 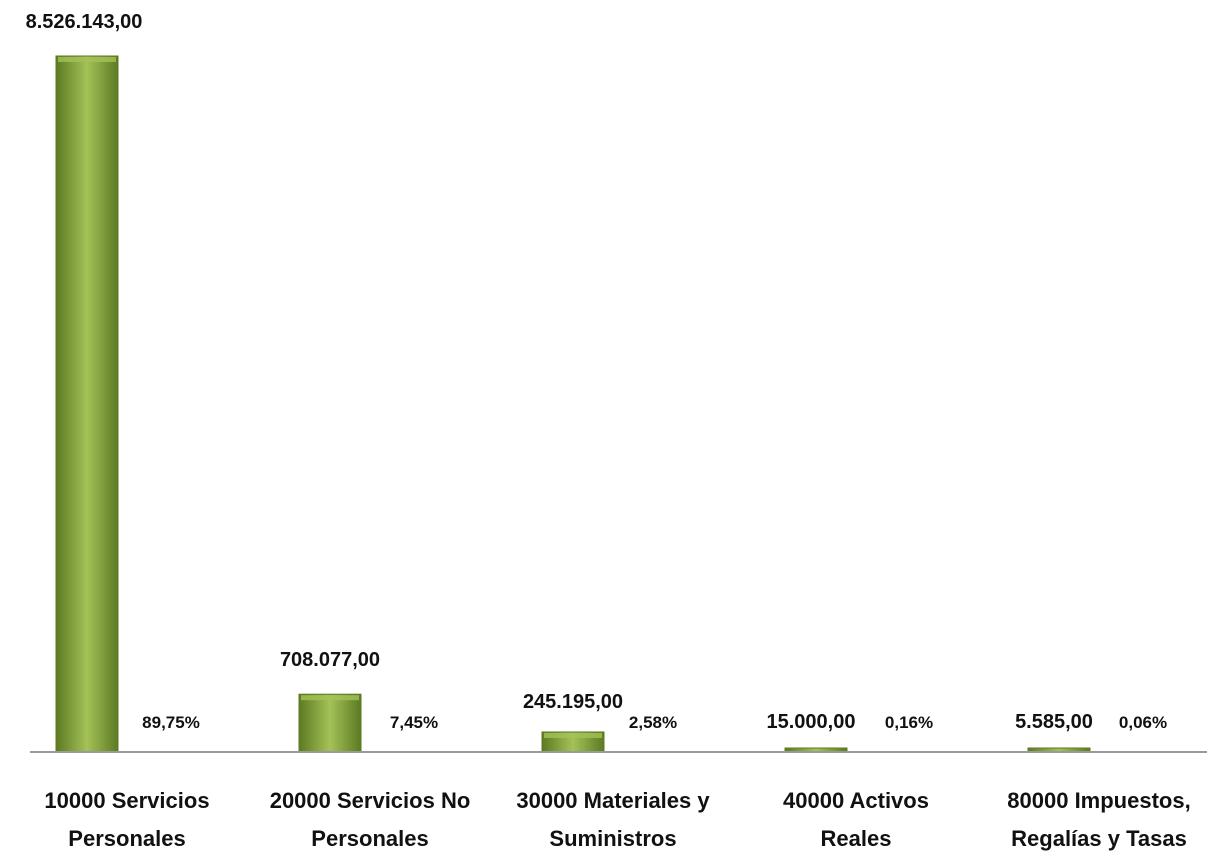 I want to click on category-label: Reales, so click(x=856, y=838).